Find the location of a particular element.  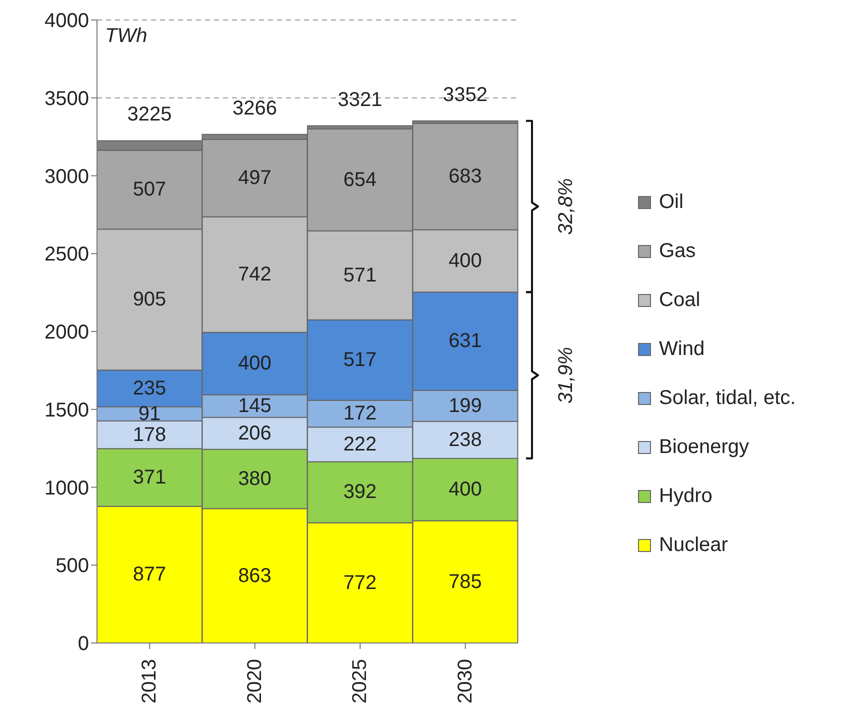

data-label: 178 is located at coordinates (149, 435).